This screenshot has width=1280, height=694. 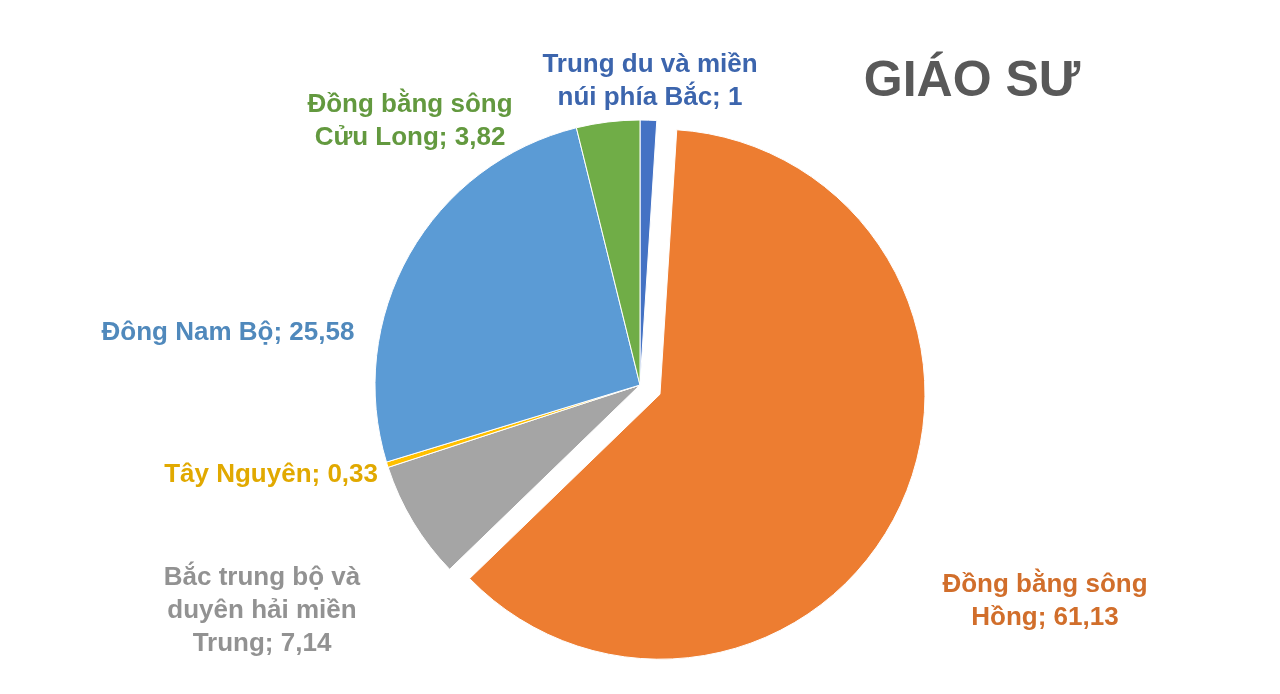 What do you see at coordinates (1045, 599) in the screenshot?
I see `slice-label: Đồng bằng sông Hồng; 61,13` at bounding box center [1045, 599].